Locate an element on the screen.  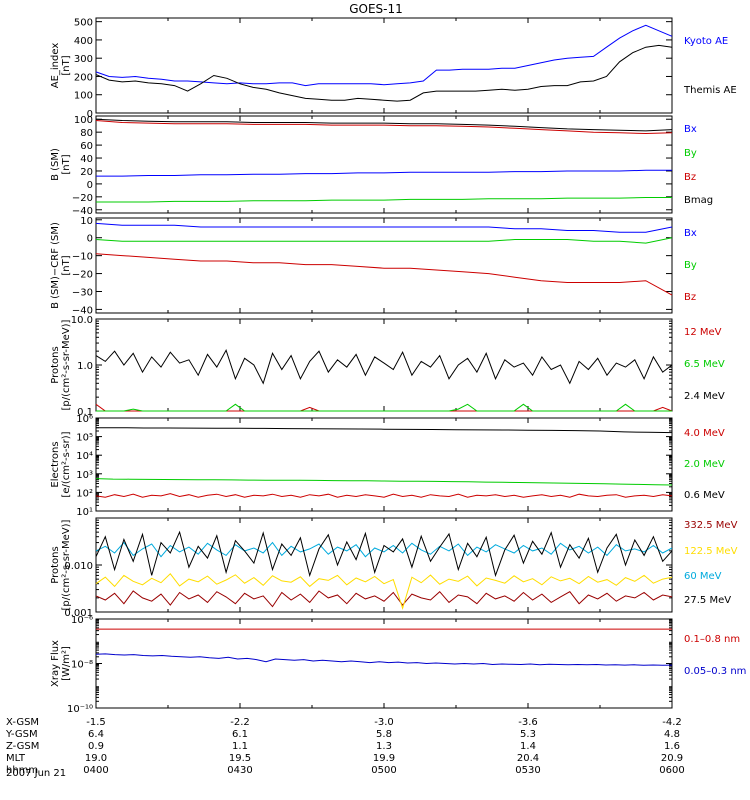
x-tick-value: -3.6 is located at coordinates (528, 722).